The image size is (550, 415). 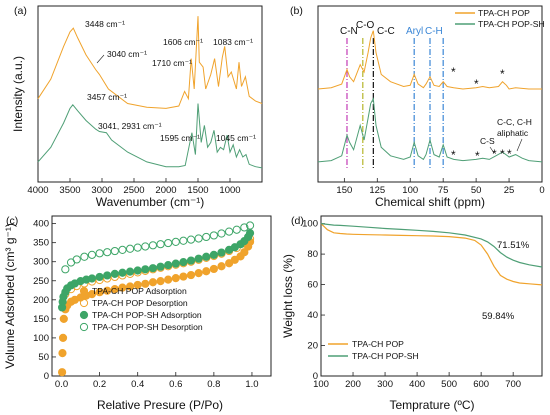 What do you see at coordinates (492, 150) in the screenshot?
I see `c-s-pointer` at bounding box center [492, 150].